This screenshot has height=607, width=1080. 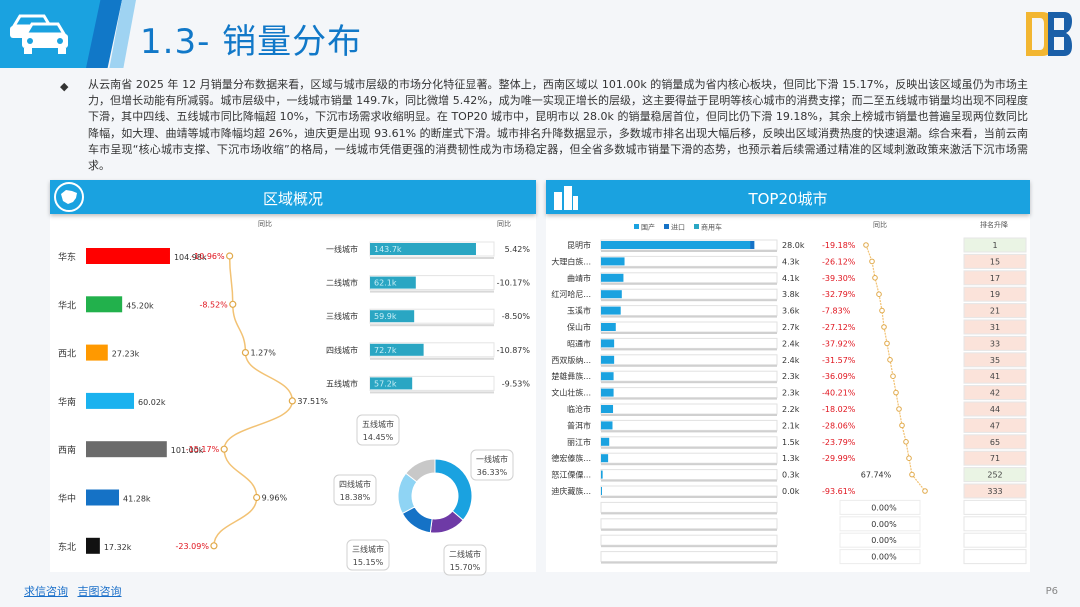 I want to click on city-value-label: 2.2k, so click(x=791, y=409).